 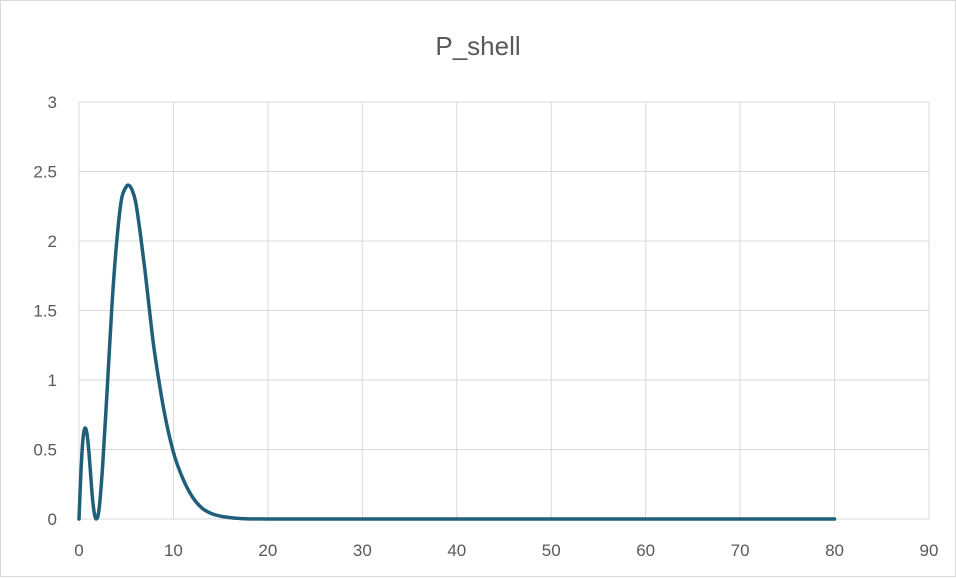 I want to click on y-tick-label: 1, so click(x=52, y=380).